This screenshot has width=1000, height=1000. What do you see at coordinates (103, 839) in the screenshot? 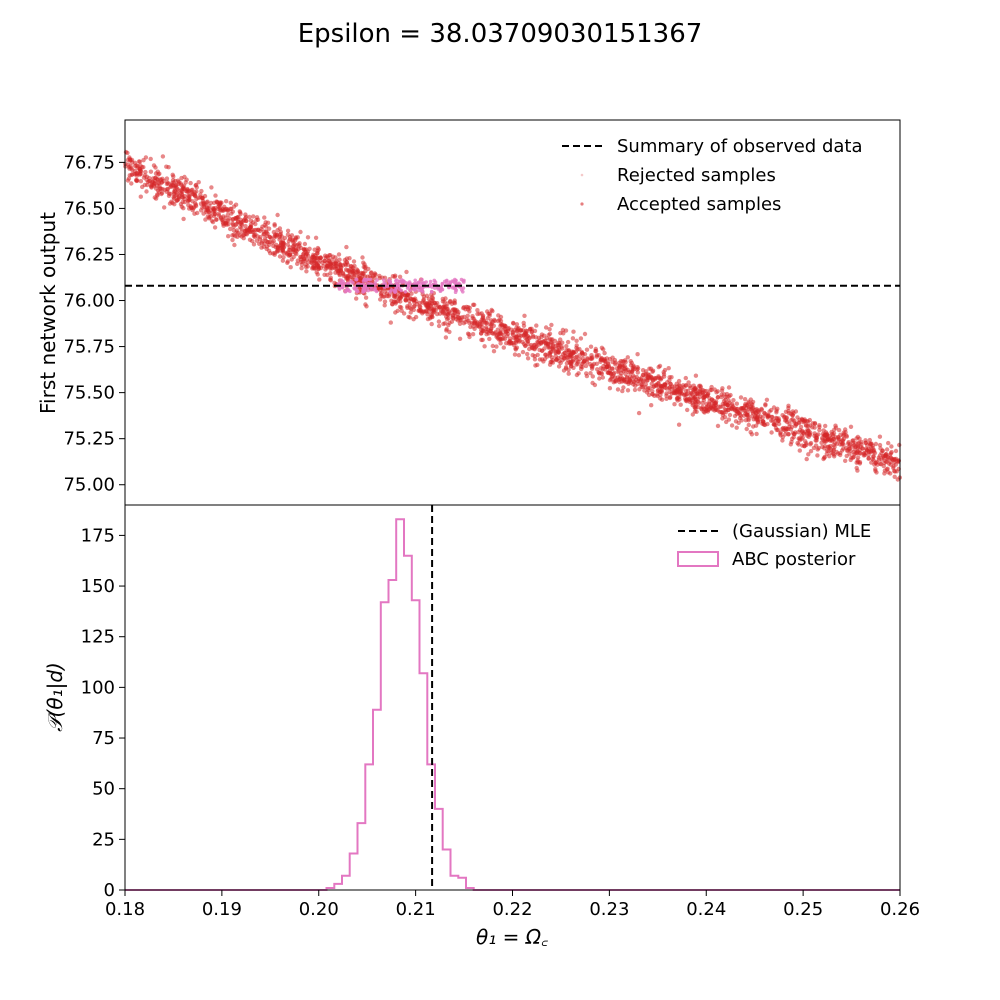
I see `histogram-y-tick-label: 25` at bounding box center [103, 839].